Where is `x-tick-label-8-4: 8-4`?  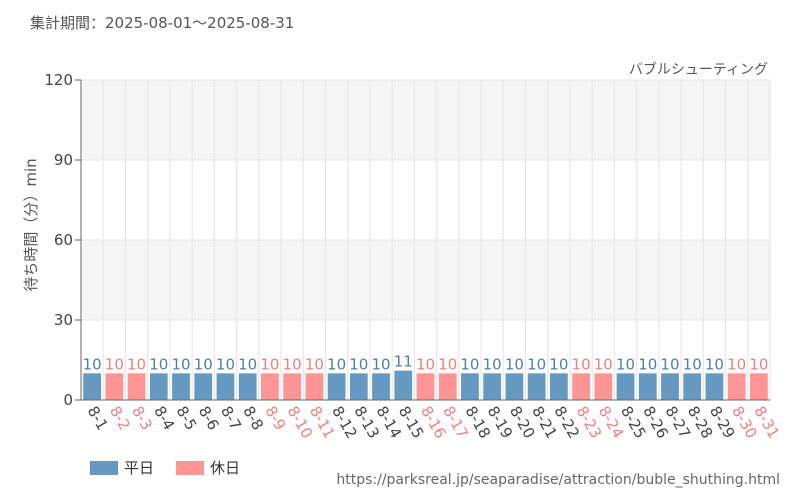
x-tick-label-8-4: 8-4 is located at coordinates (164, 418).